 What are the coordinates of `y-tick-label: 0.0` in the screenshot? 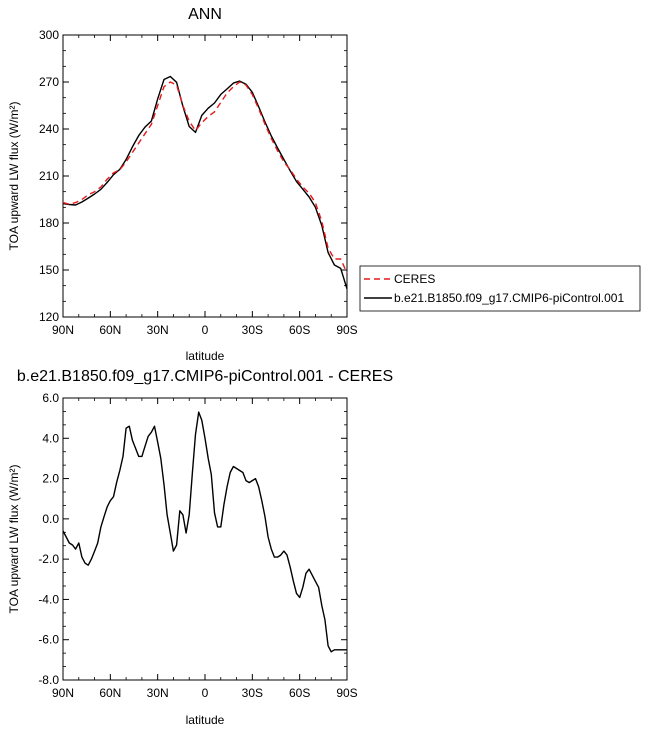 It's located at (50, 519).